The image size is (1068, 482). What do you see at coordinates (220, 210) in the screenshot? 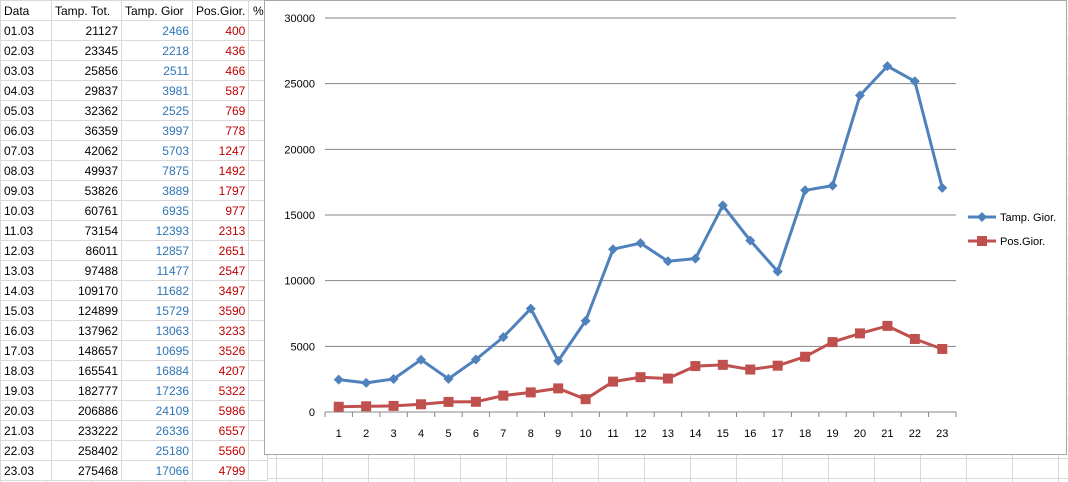
I see `cell-pos-gior: 977` at bounding box center [220, 210].